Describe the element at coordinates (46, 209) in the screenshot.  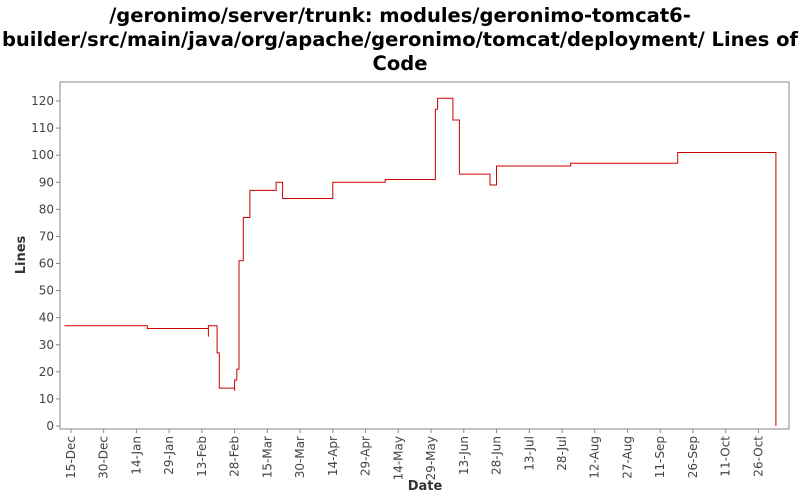
I see `y-tick-label: 80` at that location.